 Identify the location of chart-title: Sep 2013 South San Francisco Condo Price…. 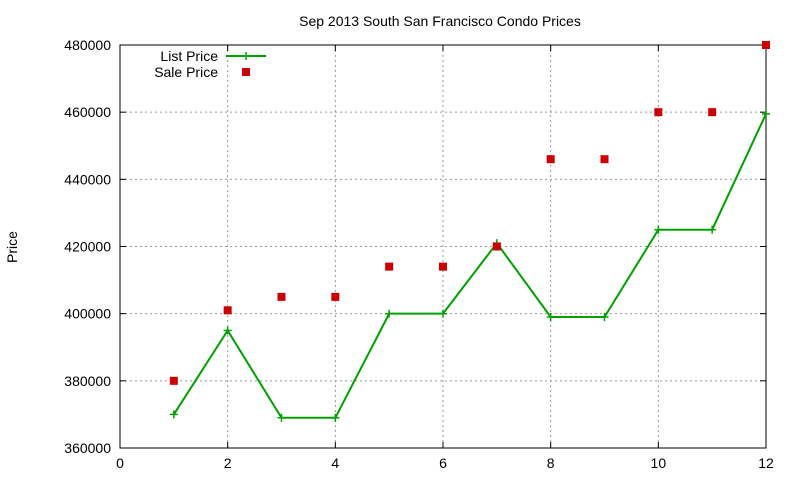
(440, 21).